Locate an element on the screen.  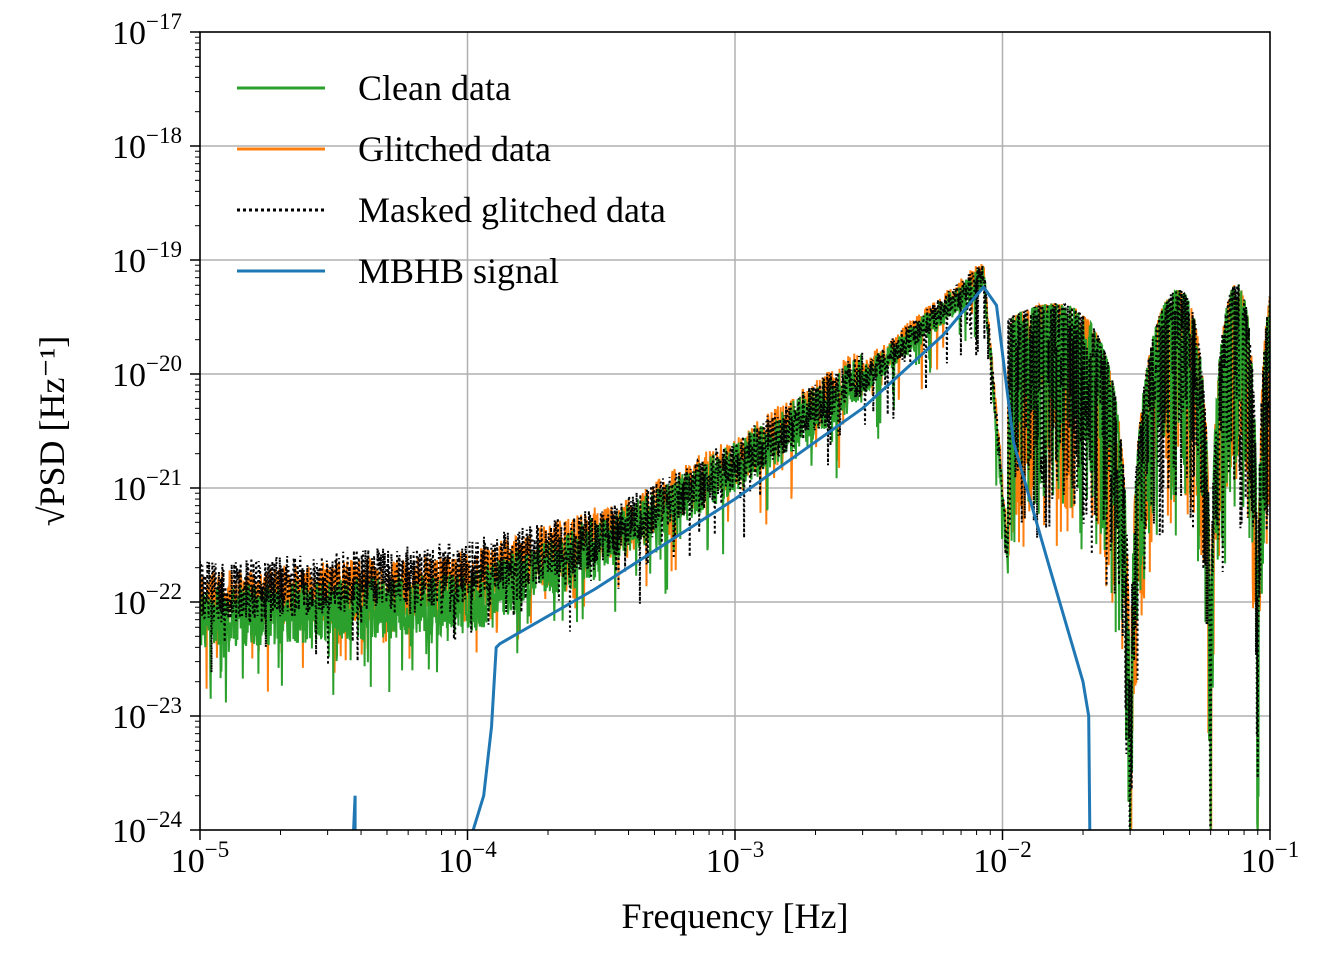
y-tick-label: 10−21 is located at coordinates (147, 486).